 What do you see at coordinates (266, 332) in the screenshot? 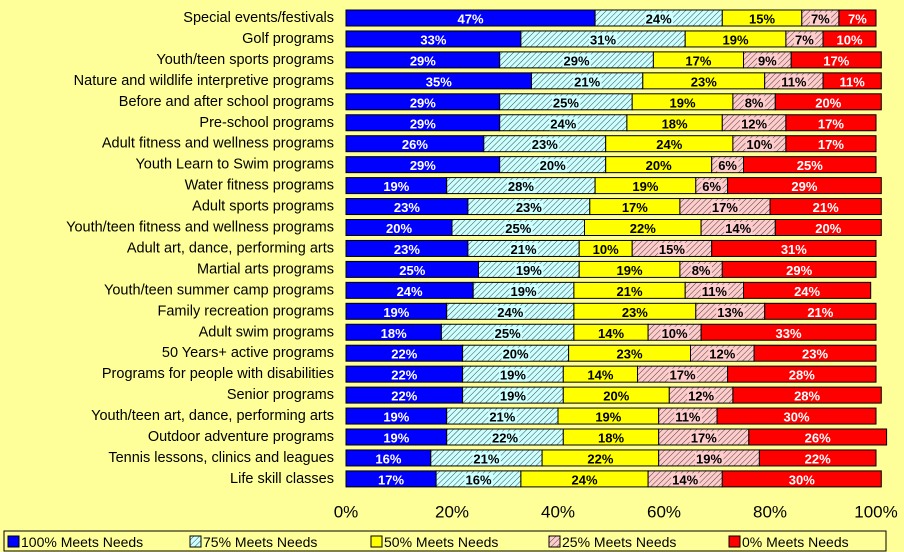
I see `y-tick-label: Adult swim programs` at bounding box center [266, 332].